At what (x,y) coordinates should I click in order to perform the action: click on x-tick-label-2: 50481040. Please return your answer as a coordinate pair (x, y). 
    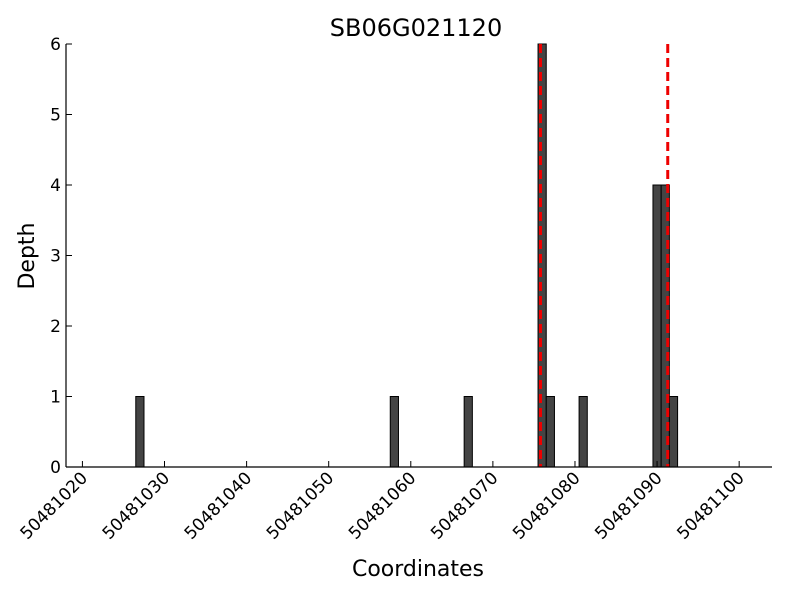
    Looking at the image, I should click on (218, 505).